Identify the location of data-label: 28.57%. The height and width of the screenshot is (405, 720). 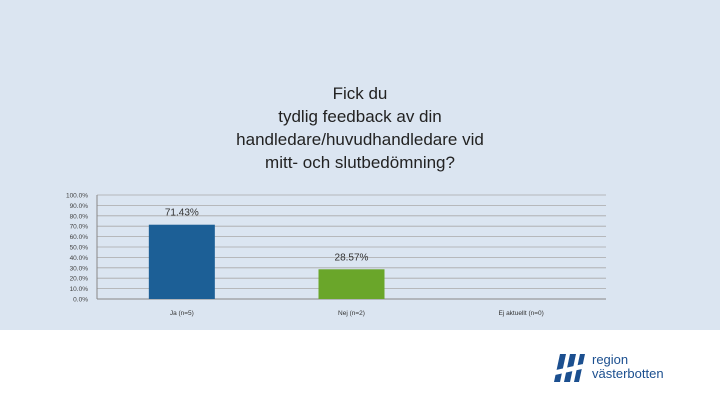
(352, 257).